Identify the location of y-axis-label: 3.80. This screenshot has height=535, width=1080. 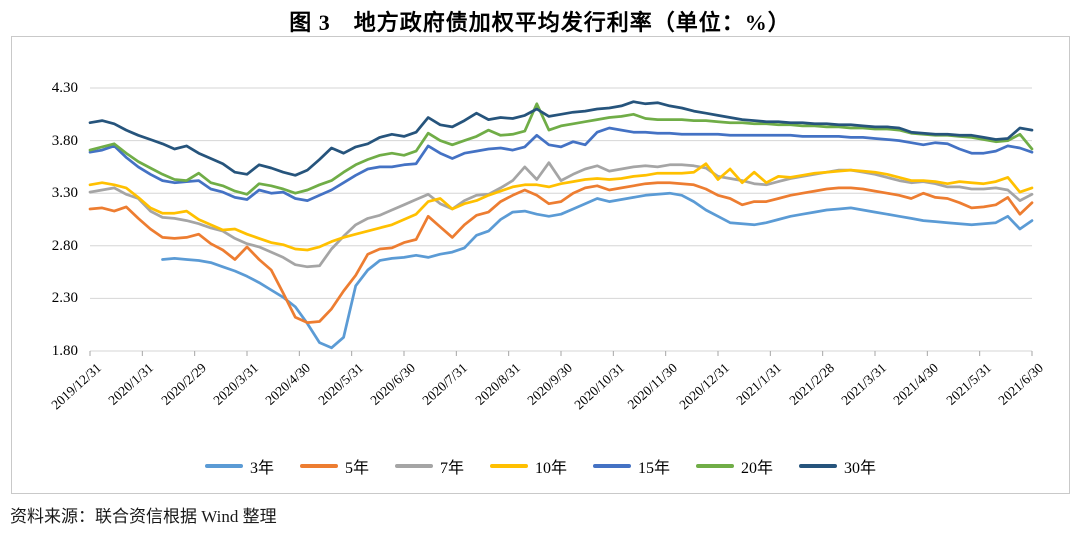
(64, 140).